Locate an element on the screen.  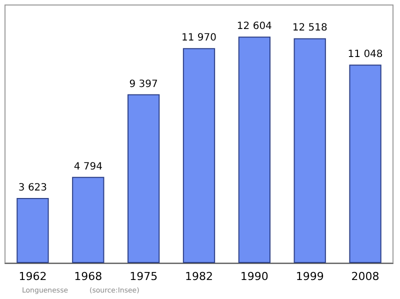
data-label: 11 048 is located at coordinates (365, 54).